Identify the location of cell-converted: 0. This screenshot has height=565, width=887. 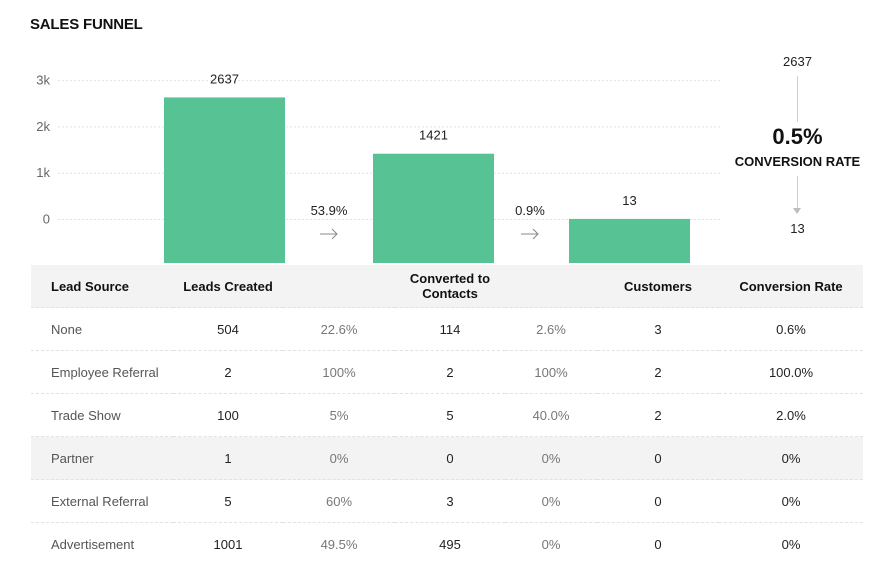
(450, 458).